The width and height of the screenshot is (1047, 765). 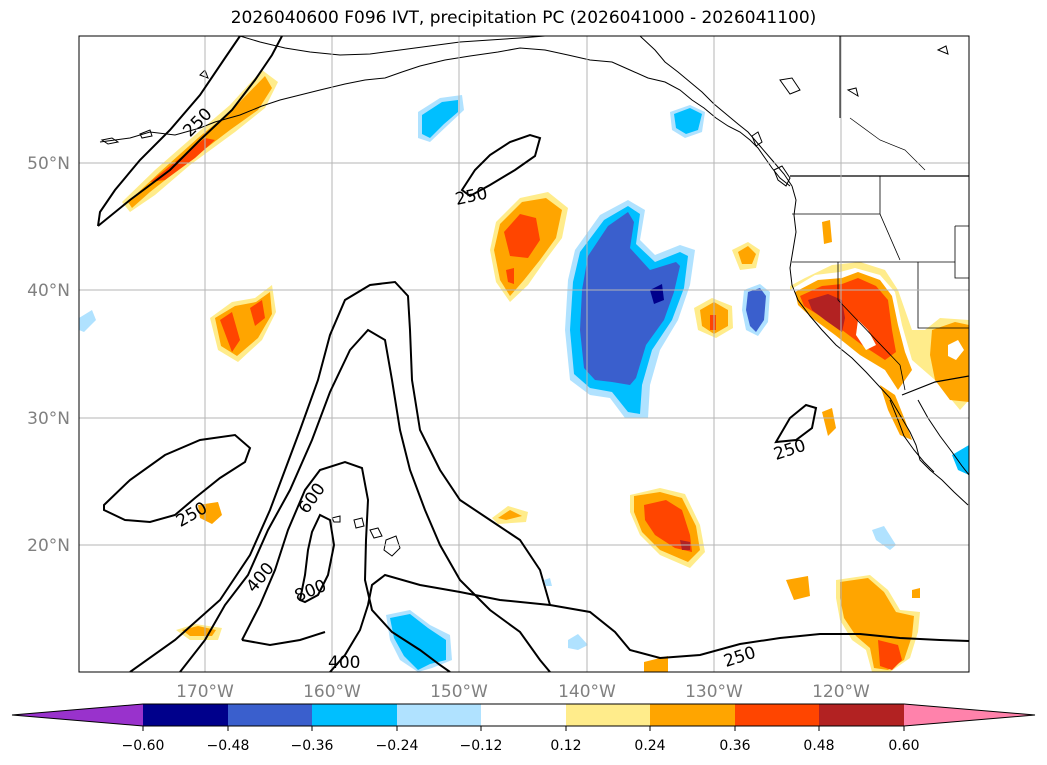 I want to click on coastline-bc, so click(x=716, y=111).